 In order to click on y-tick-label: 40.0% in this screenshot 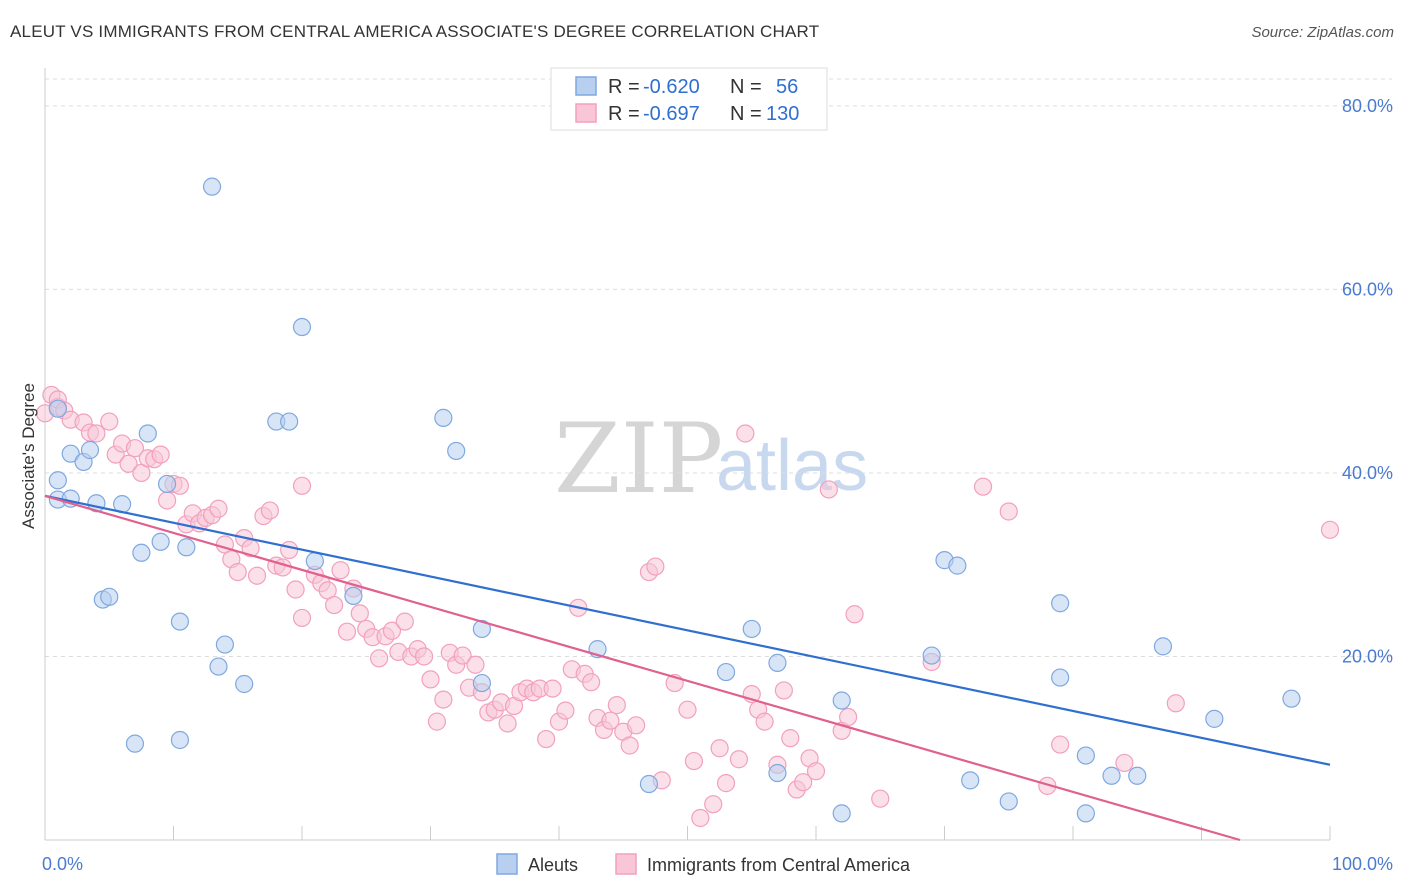, I will do `click(1367, 473)`.